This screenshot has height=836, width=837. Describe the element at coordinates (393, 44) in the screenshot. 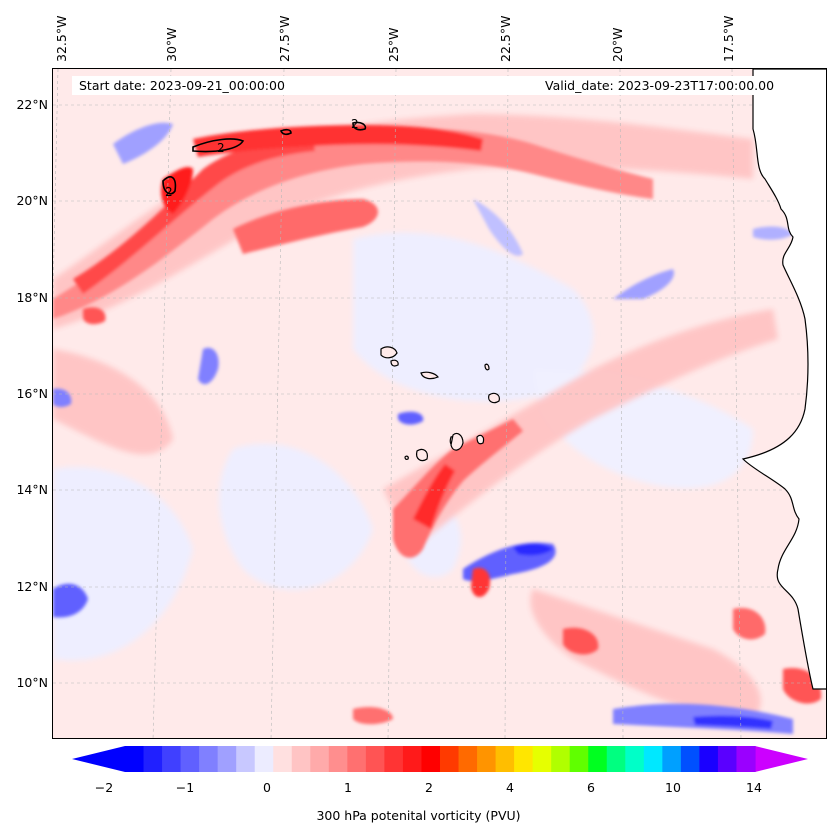

I see `lon-label: 25°W` at that location.